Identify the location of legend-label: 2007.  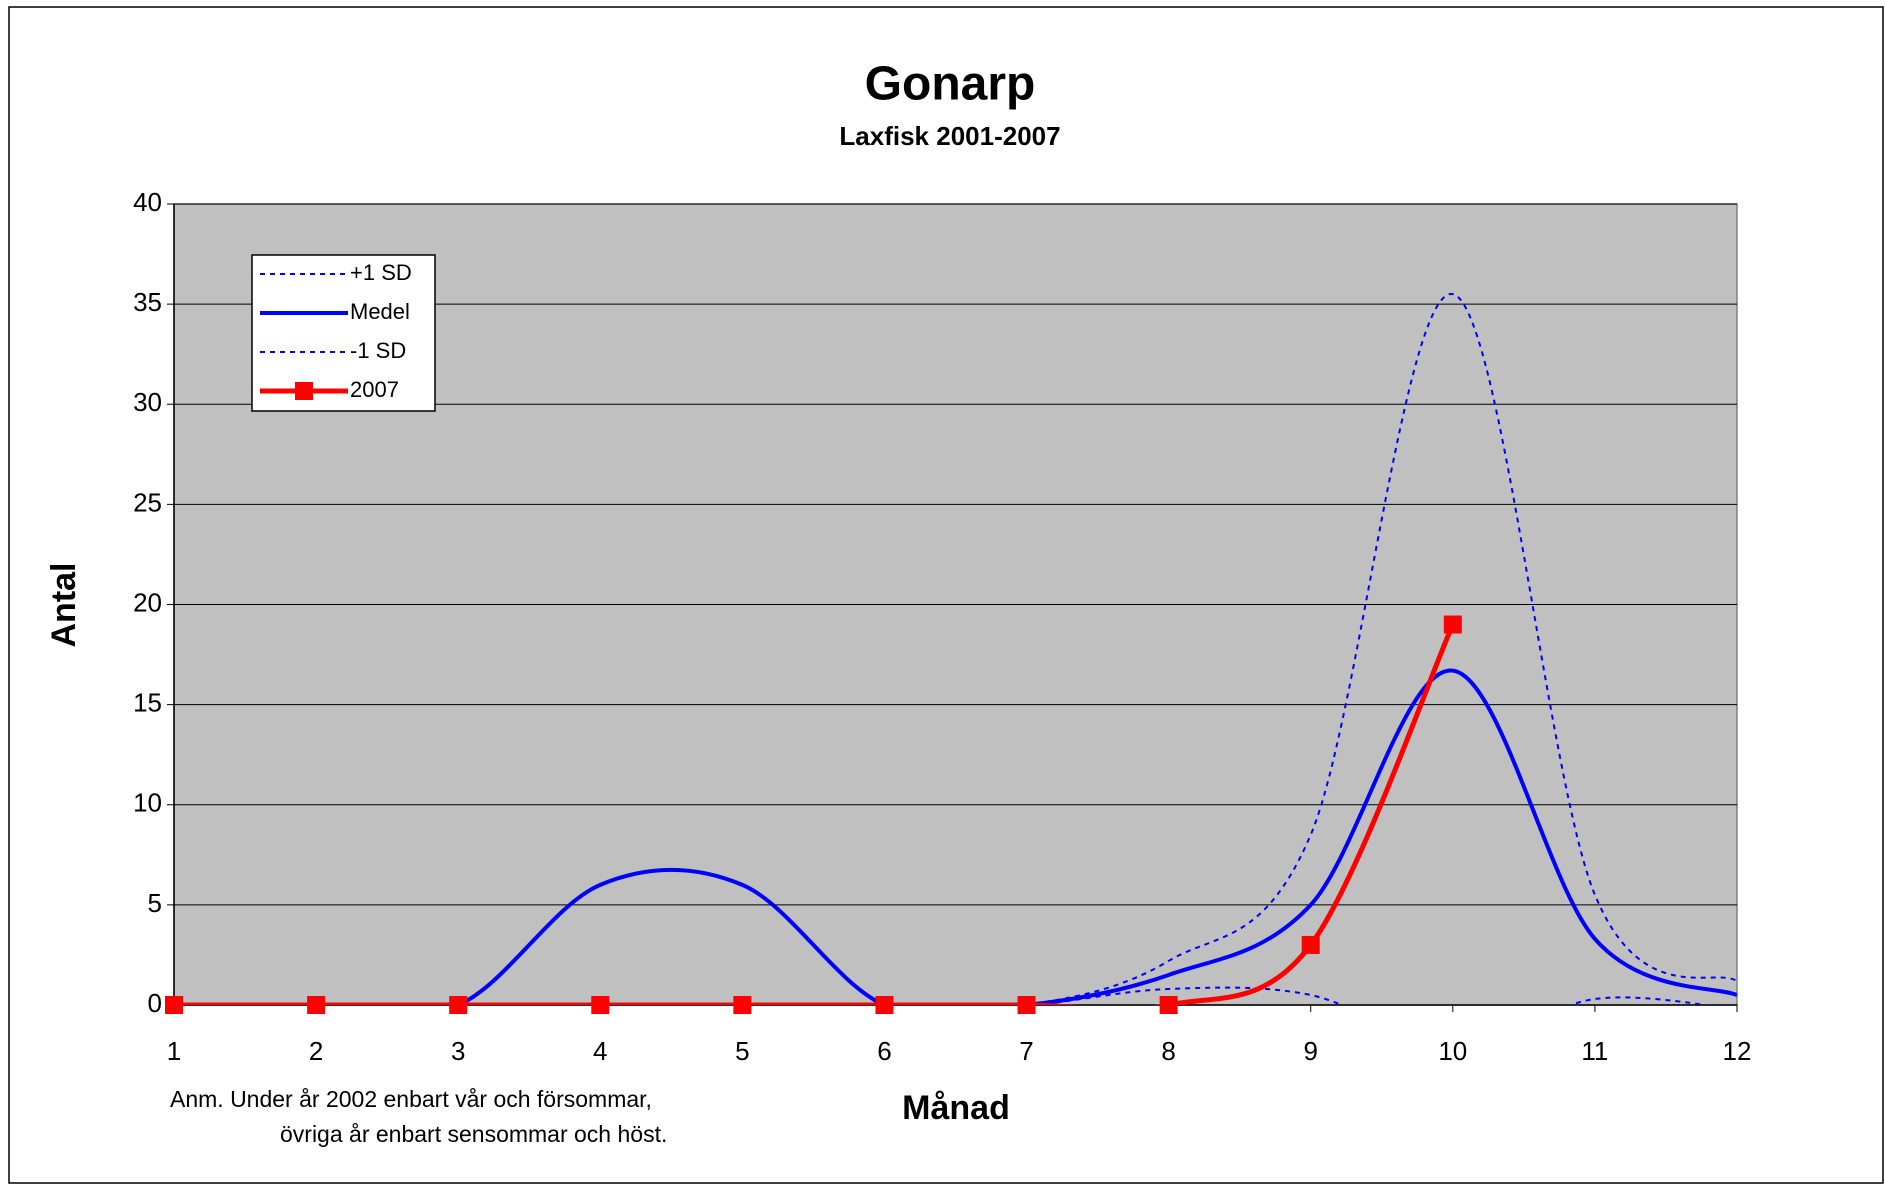
(374, 389).